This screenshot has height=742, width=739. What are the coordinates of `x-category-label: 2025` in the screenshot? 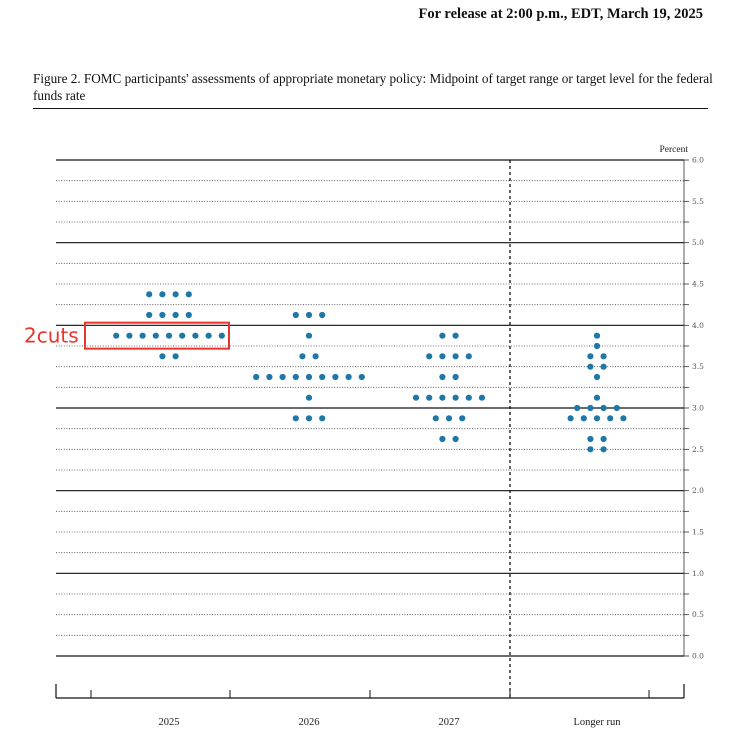 It's located at (169, 722).